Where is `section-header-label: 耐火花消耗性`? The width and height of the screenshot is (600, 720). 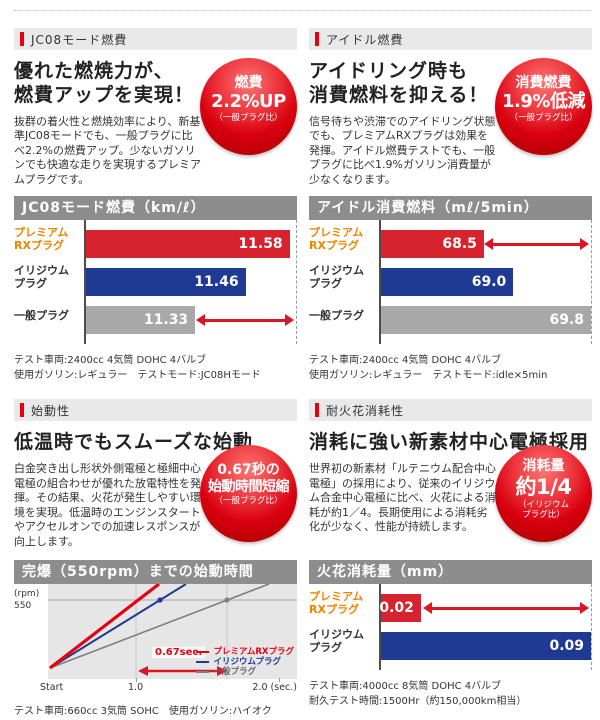 section-header-label: 耐火花消耗性 is located at coordinates (365, 410).